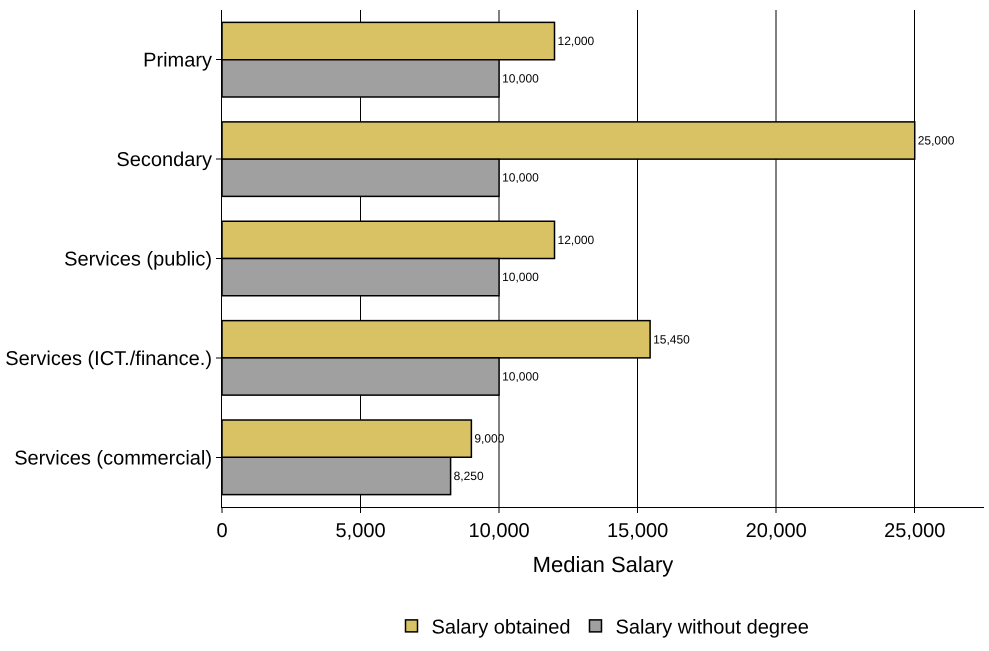  What do you see at coordinates (361, 531) in the screenshot?
I see `x-tick-label: 5,000` at bounding box center [361, 531].